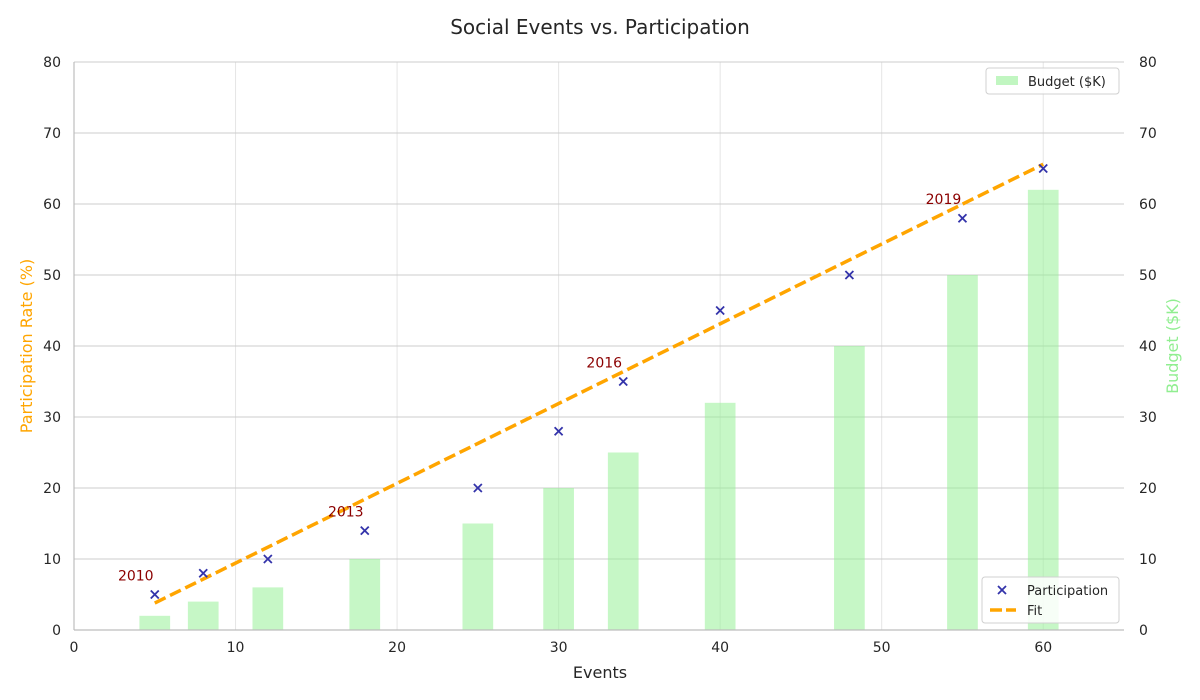 Image resolution: width=1200 pixels, height=700 pixels. What do you see at coordinates (1148, 205) in the screenshot?
I see `y-tick-label-right: 60` at bounding box center [1148, 205].